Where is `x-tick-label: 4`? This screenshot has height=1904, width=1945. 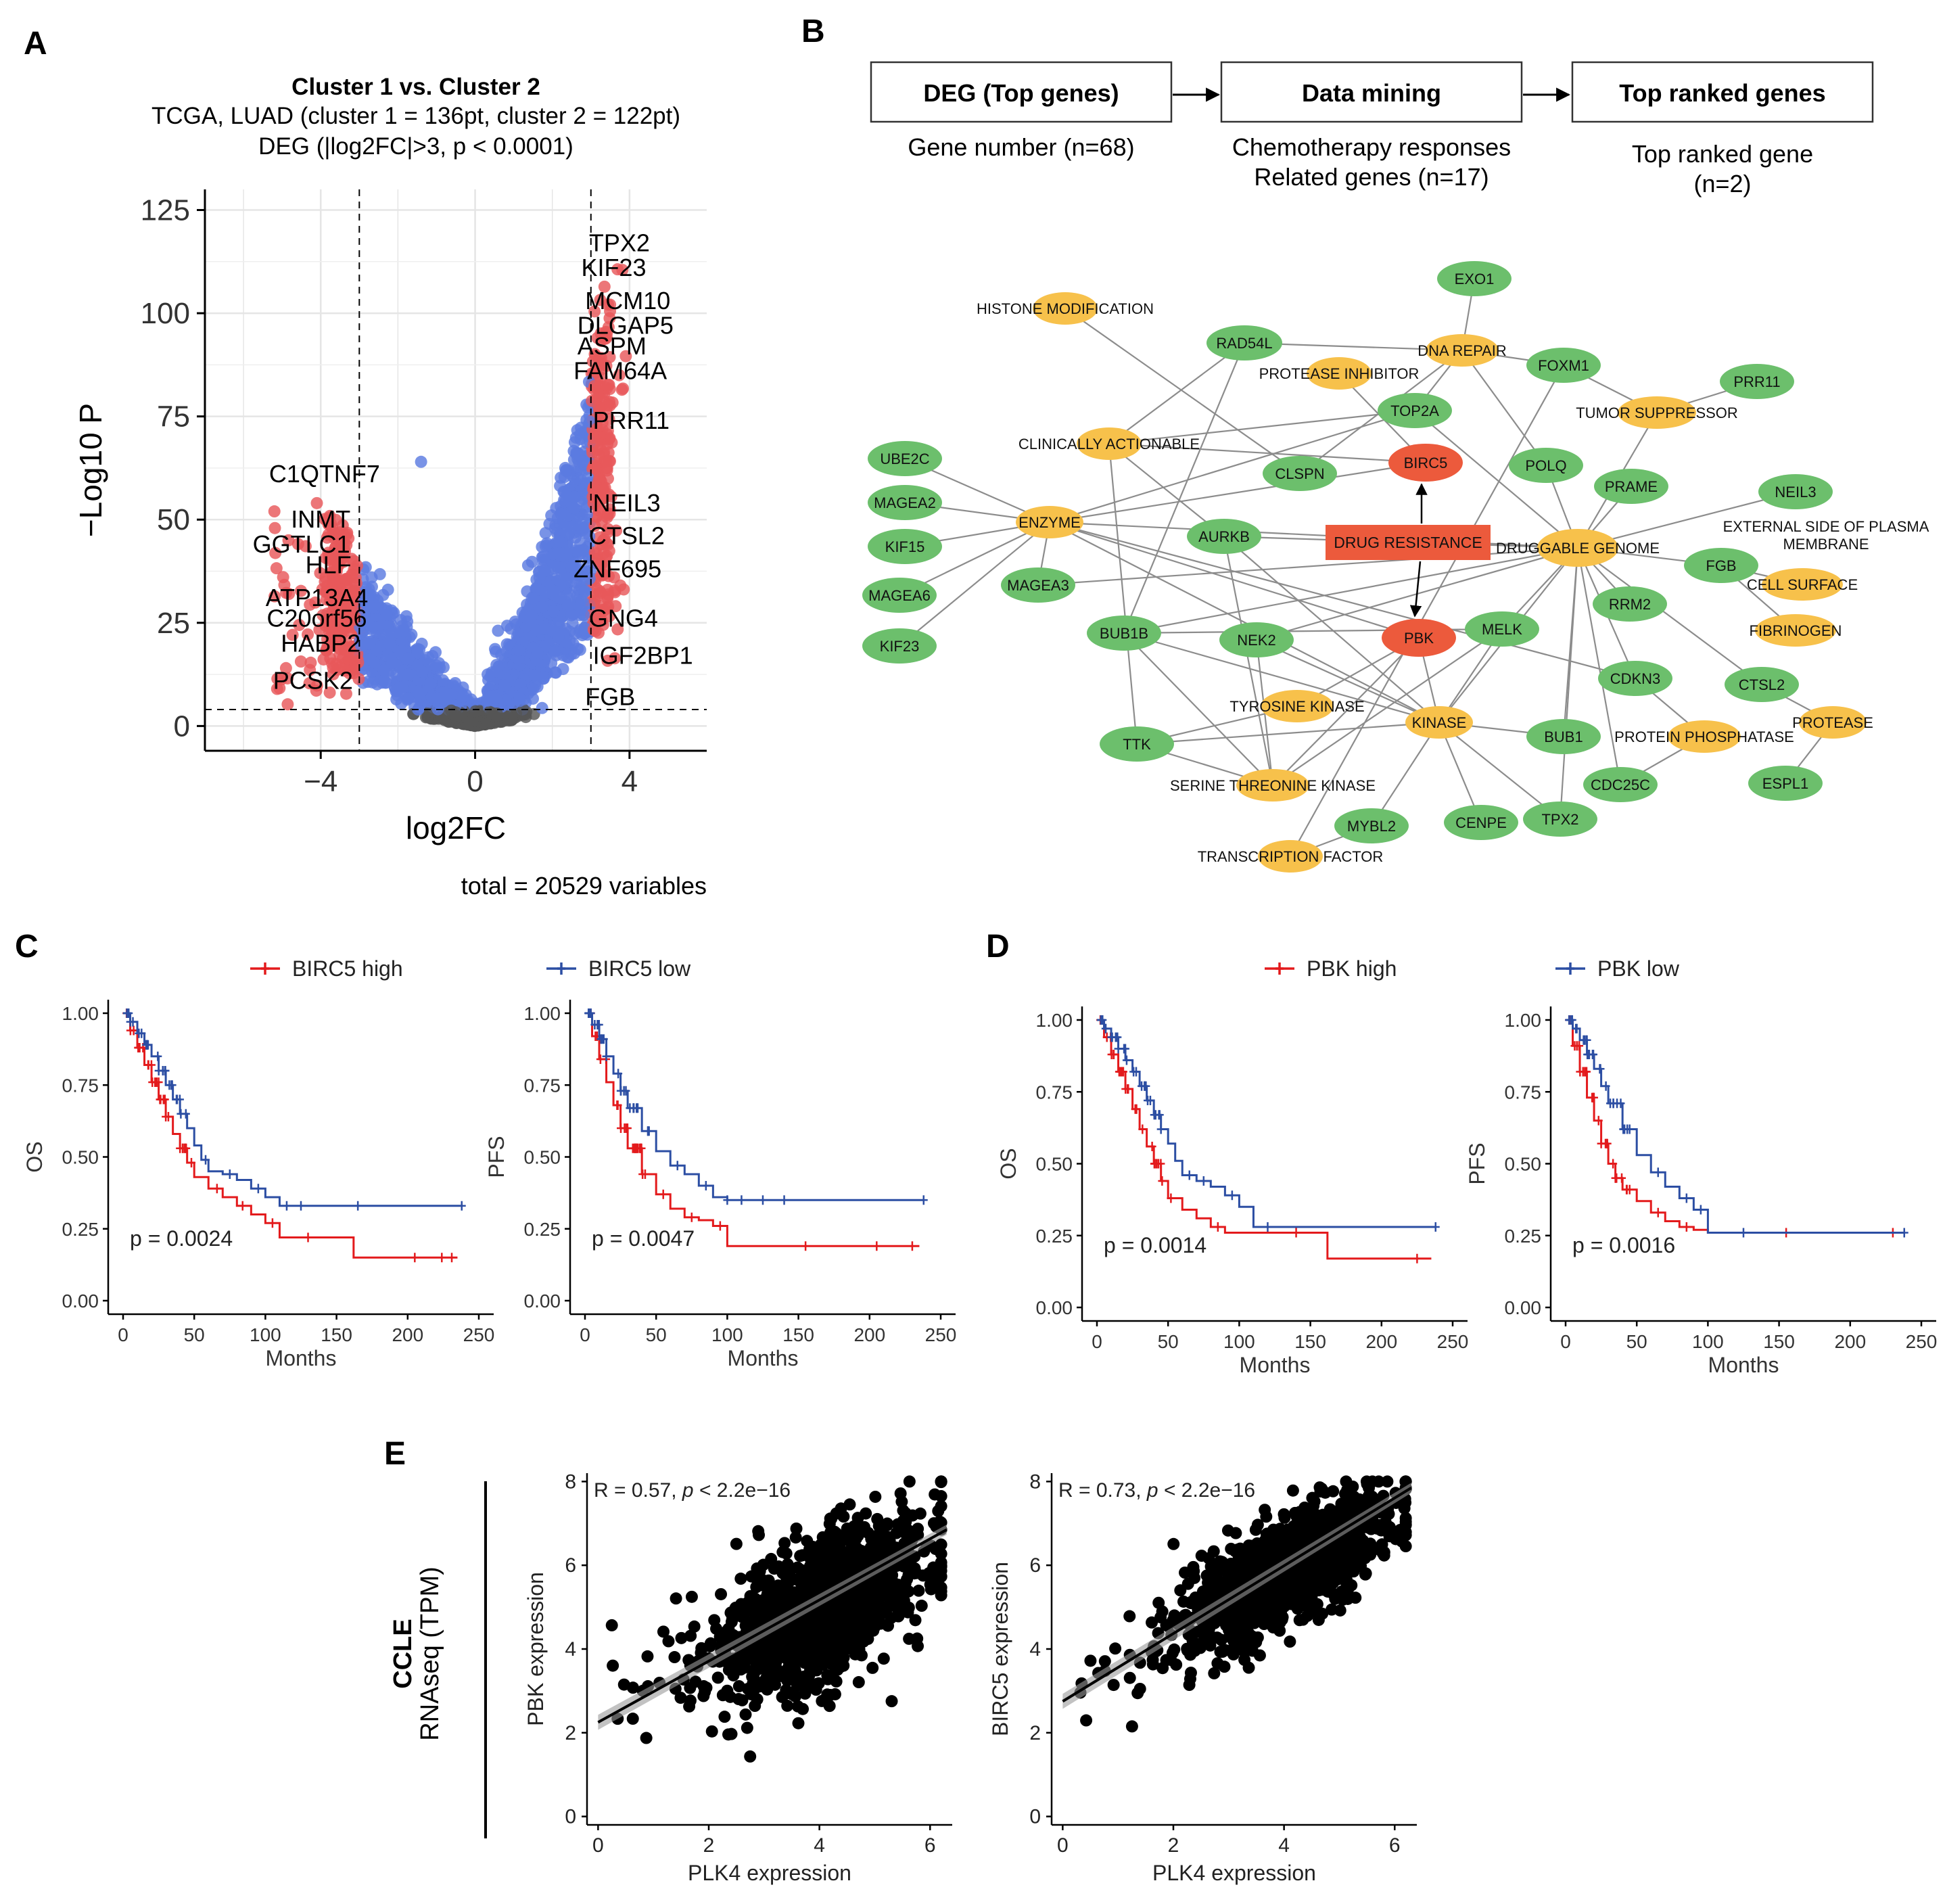
x-tick-label: 4 is located at coordinates (630, 781).